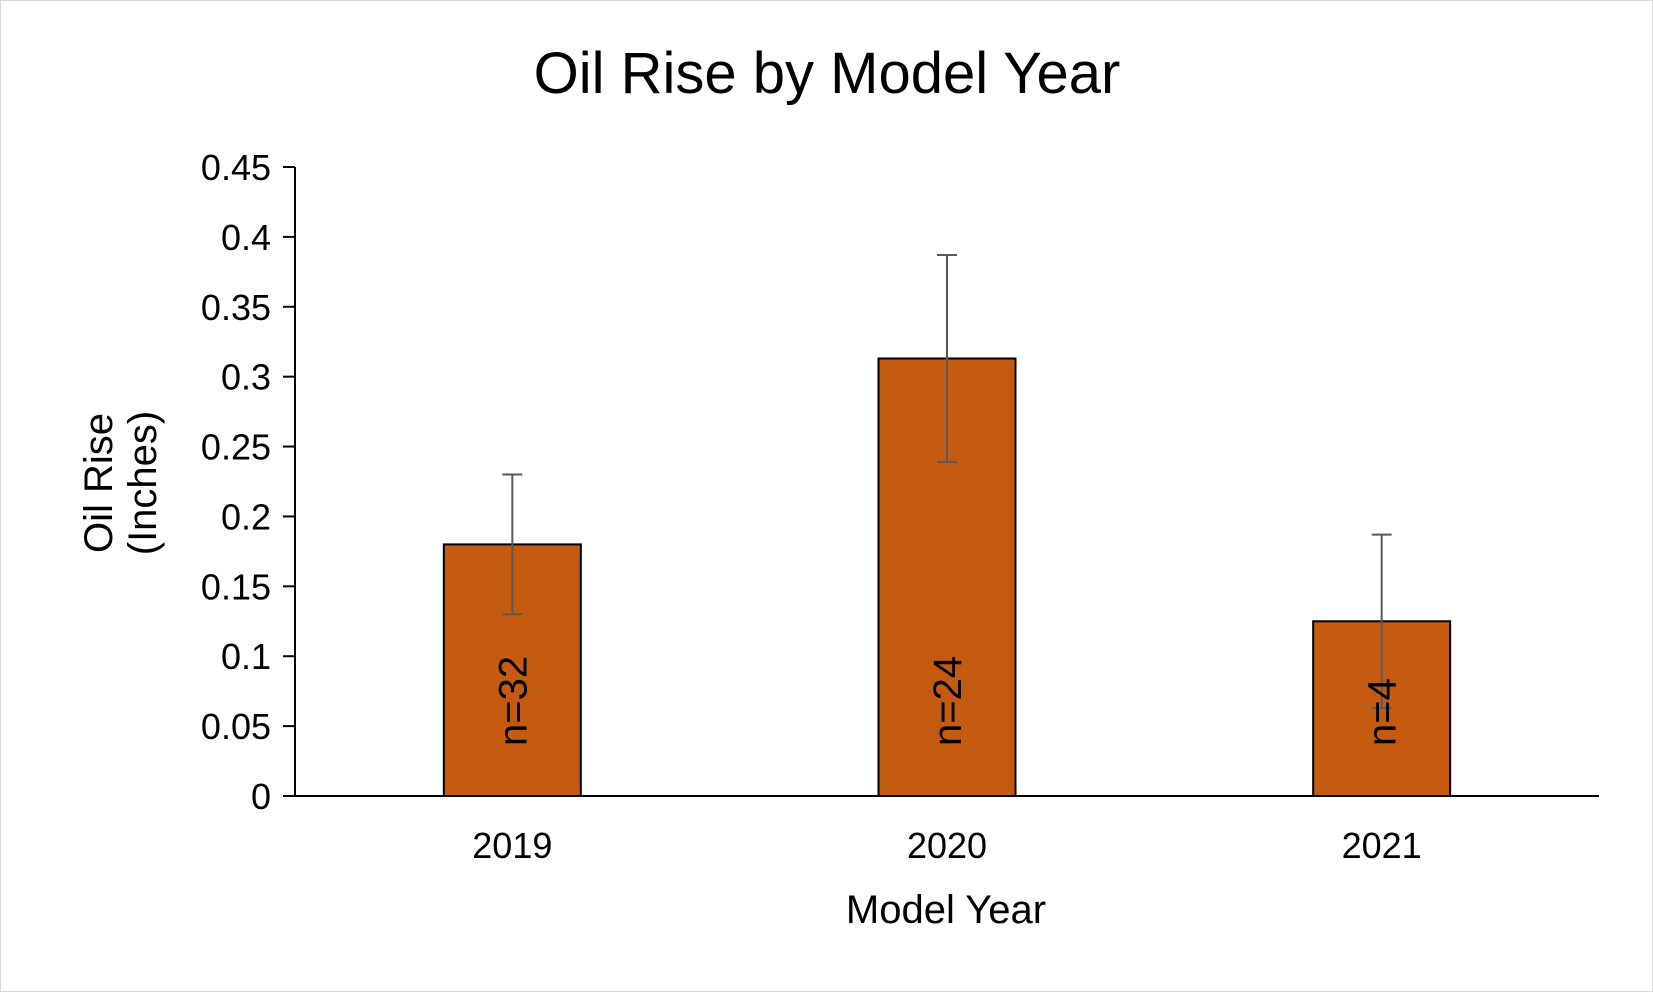 The height and width of the screenshot is (992, 1653). Describe the element at coordinates (143, 483) in the screenshot. I see `y-axis-title-line-2: (Inches)` at that location.